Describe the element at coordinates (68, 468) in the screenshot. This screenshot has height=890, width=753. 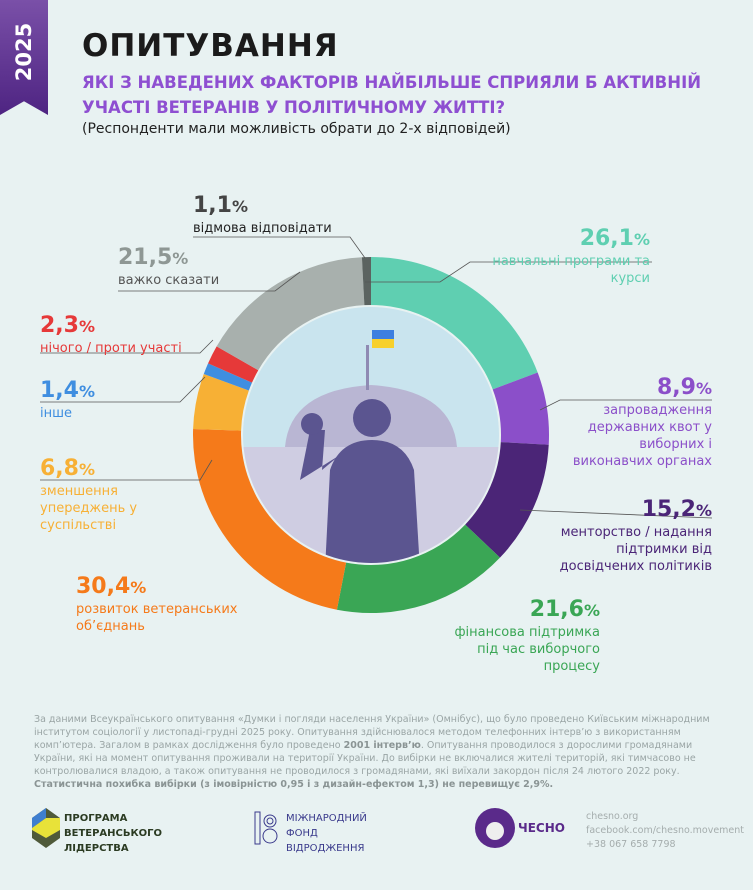
I see `slice-value: 6,8%` at that location.